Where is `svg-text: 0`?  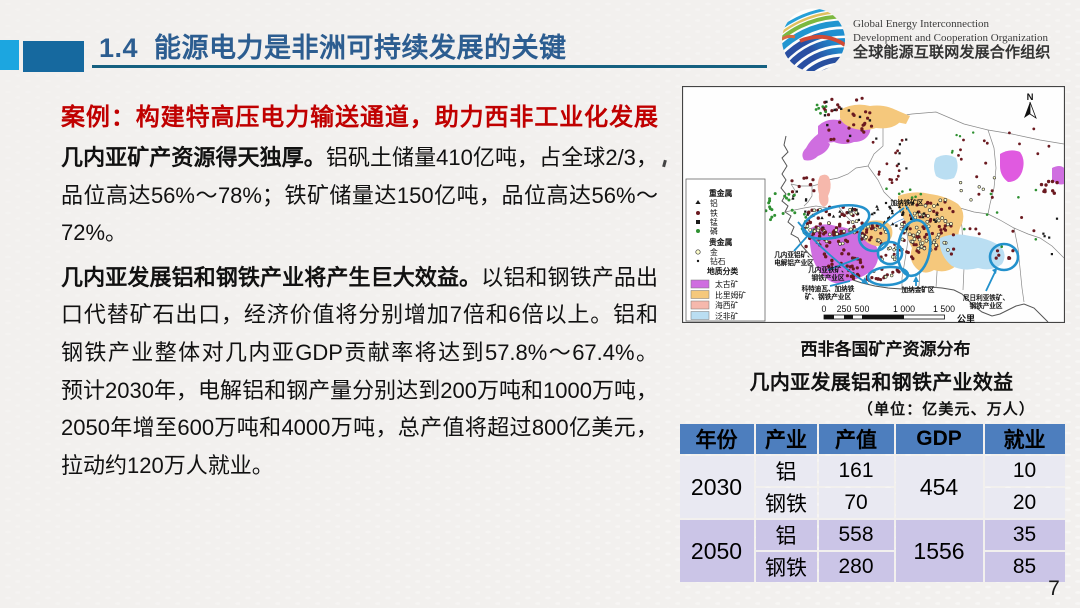
svg-text: 0 is located at coordinates (824, 309).